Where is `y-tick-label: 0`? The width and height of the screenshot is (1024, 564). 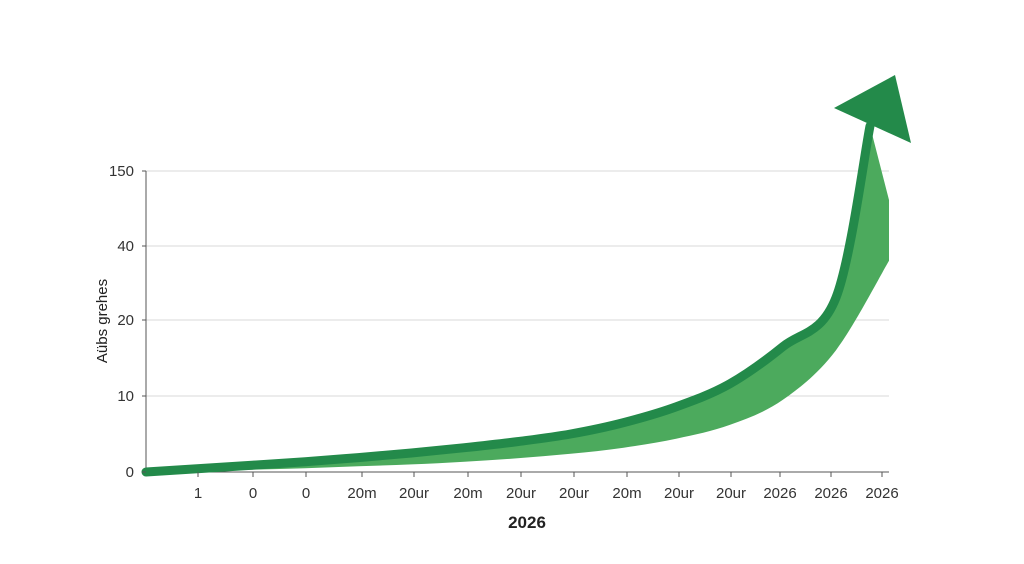 y-tick-label: 0 is located at coordinates (130, 472).